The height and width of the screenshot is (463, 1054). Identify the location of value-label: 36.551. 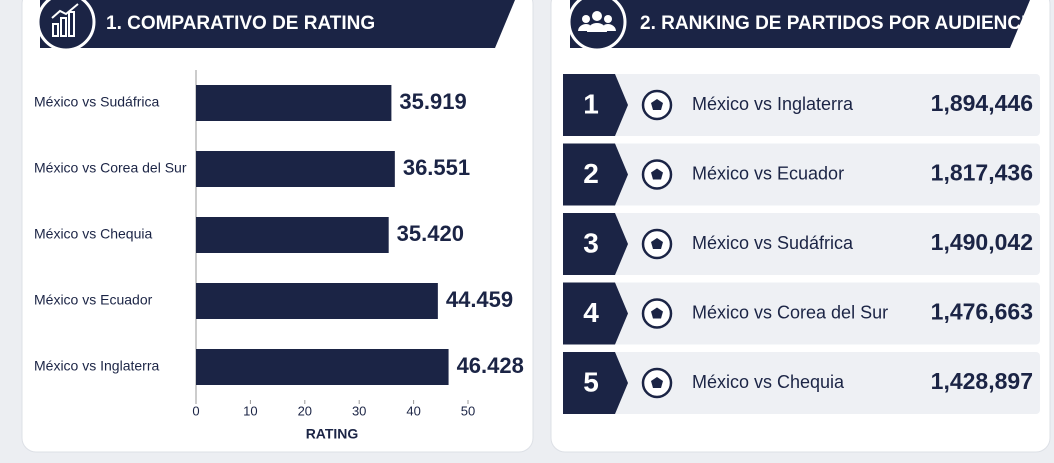
(436, 167).